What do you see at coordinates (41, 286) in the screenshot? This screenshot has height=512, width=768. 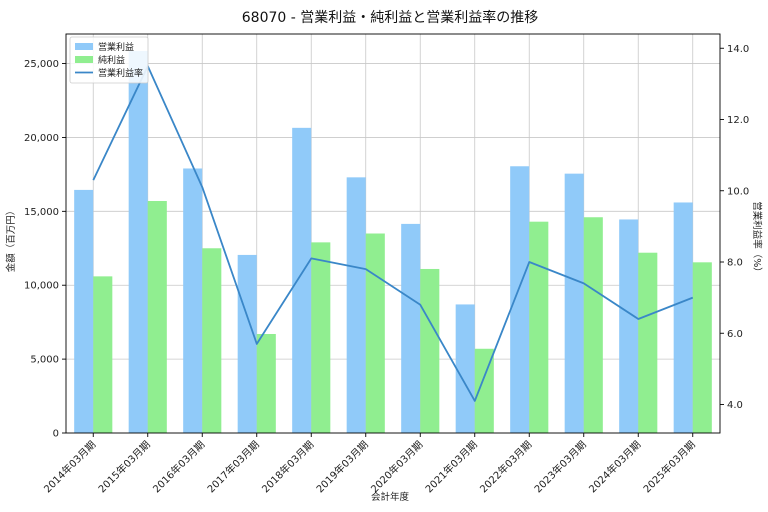 I see `y-tick-label-2: 10,000` at bounding box center [41, 286].